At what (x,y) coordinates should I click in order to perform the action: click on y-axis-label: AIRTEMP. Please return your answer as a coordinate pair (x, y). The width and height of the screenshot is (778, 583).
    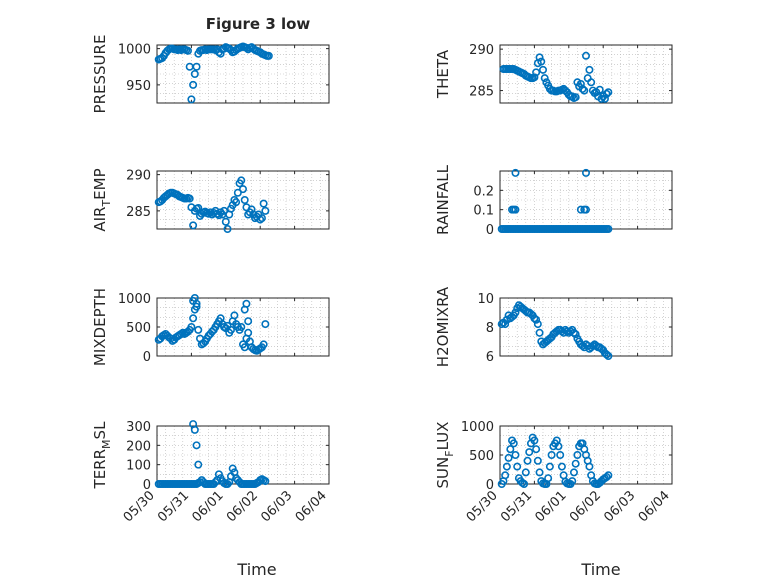
    Looking at the image, I should click on (102, 199).